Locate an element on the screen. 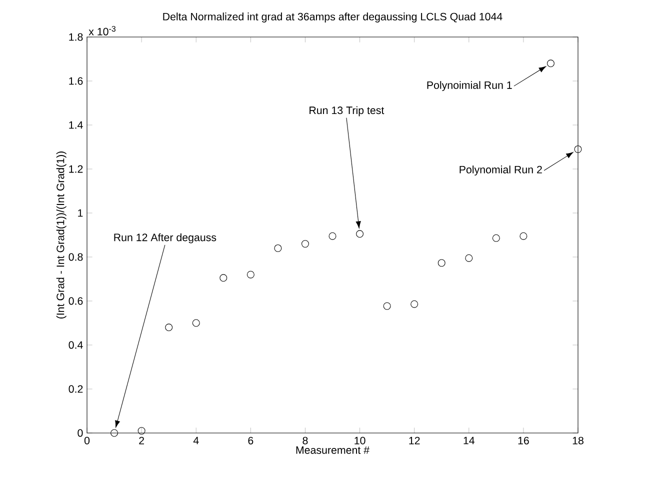  x-axis-title: Measurement # is located at coordinates (333, 450).